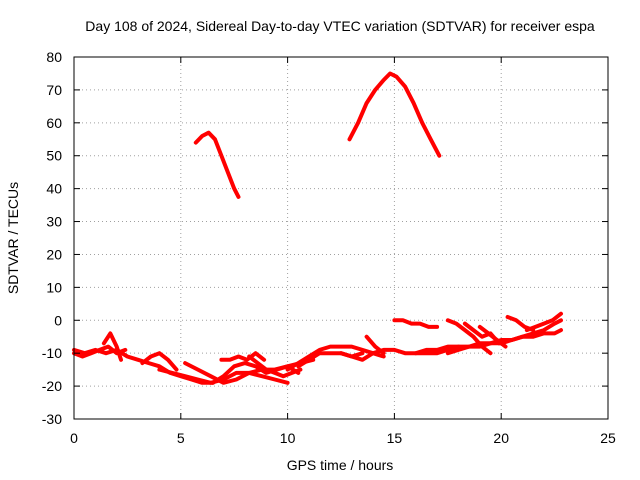 The image size is (640, 480). I want to click on x-tick-label: 25, so click(608, 438).